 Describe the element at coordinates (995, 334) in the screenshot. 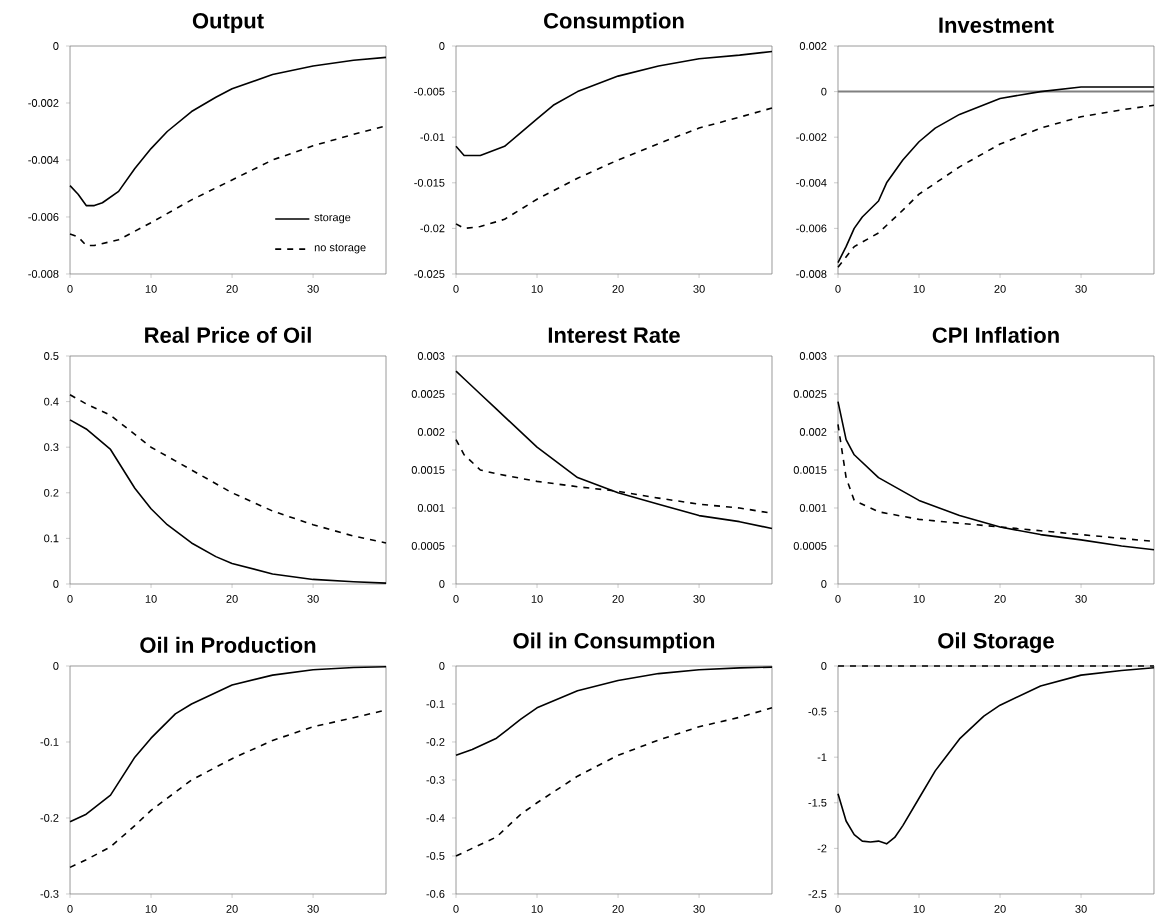

I see `chart-title: CPI Inflation` at that location.